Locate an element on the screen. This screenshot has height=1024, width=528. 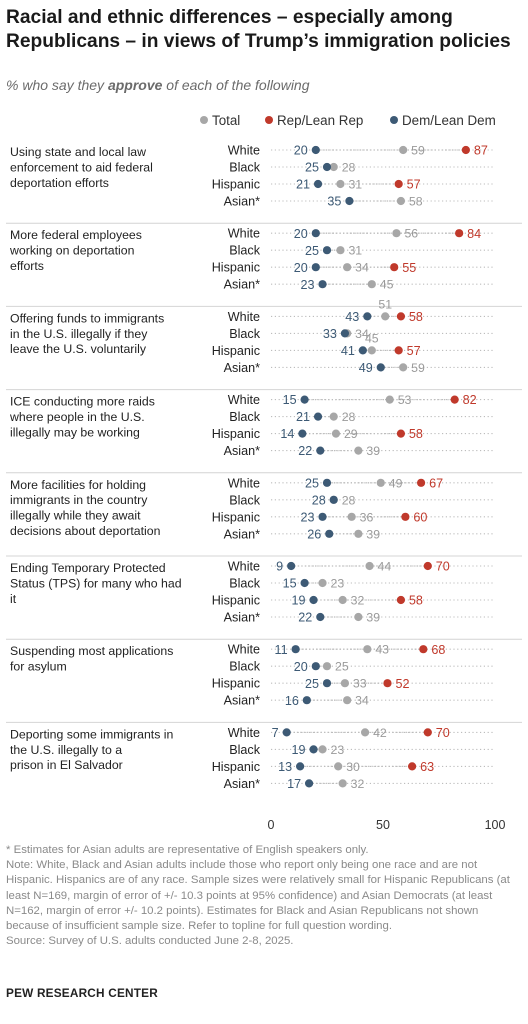
legend-label-dem: Dem/Lean Dem is located at coordinates (449, 120).